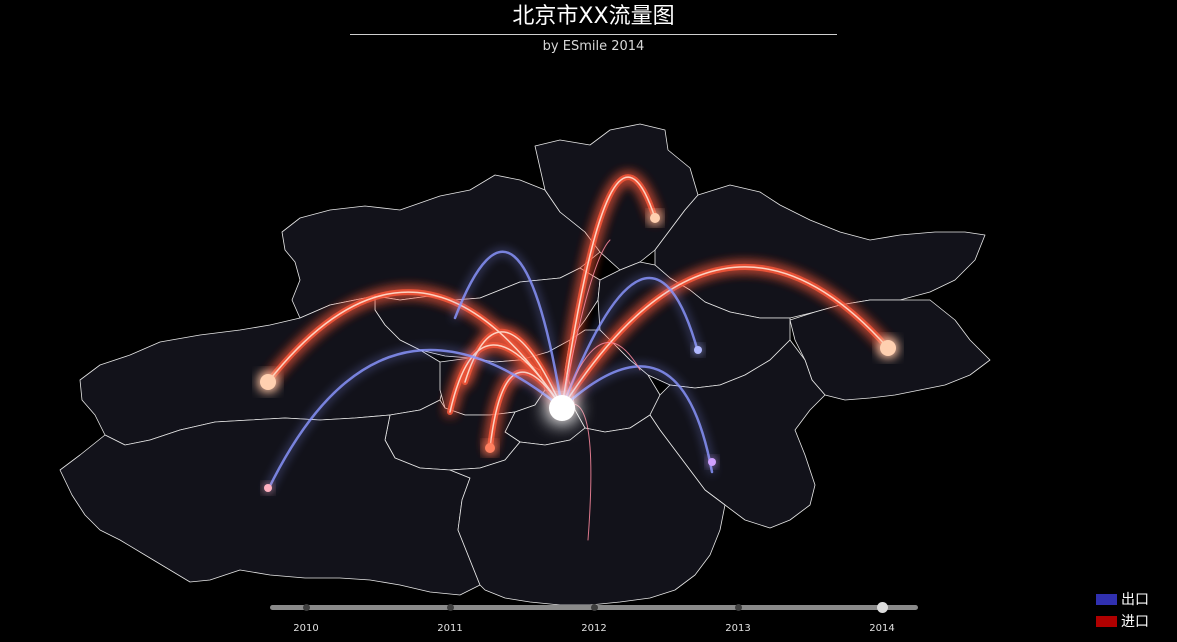 The image size is (1177, 642). I want to click on legend-swatch-export, so click(1106, 599).